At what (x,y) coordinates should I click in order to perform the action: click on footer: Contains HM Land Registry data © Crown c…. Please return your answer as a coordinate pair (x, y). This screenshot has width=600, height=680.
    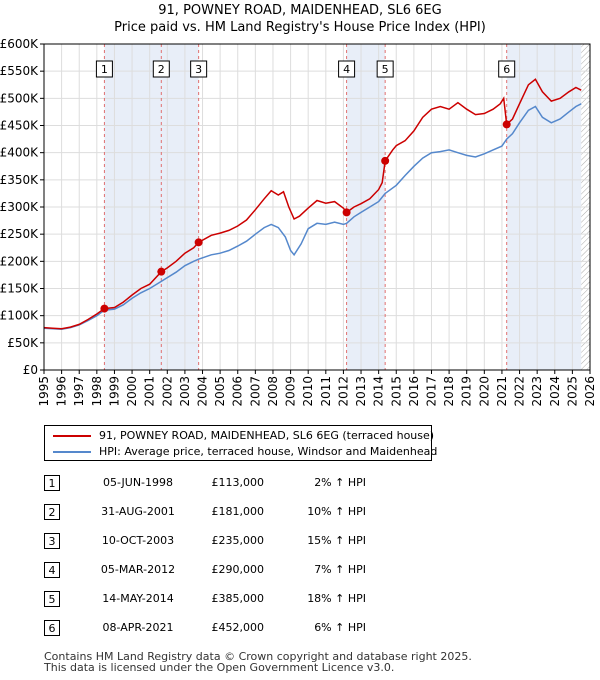
    Looking at the image, I should click on (258, 662).